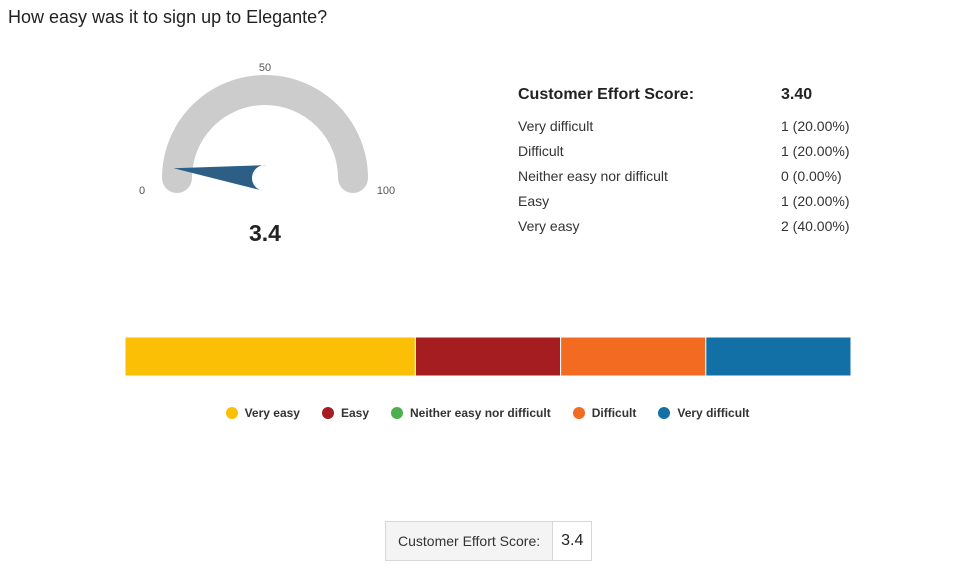 The width and height of the screenshot is (975, 574). What do you see at coordinates (168, 17) in the screenshot?
I see `question-title: How easy was it to sign up to Elegante?` at bounding box center [168, 17].